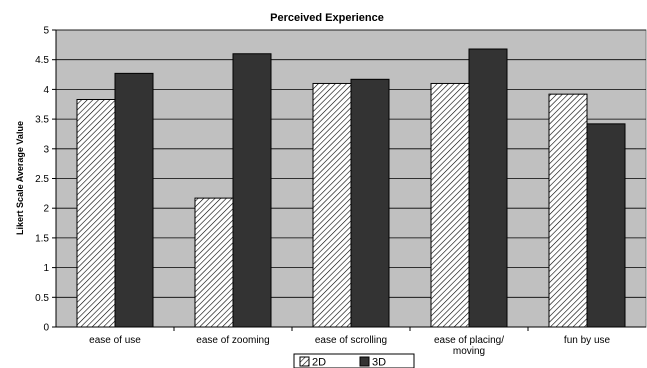  Describe the element at coordinates (46, 90) in the screenshot. I see `y-tick-label: 4` at that location.